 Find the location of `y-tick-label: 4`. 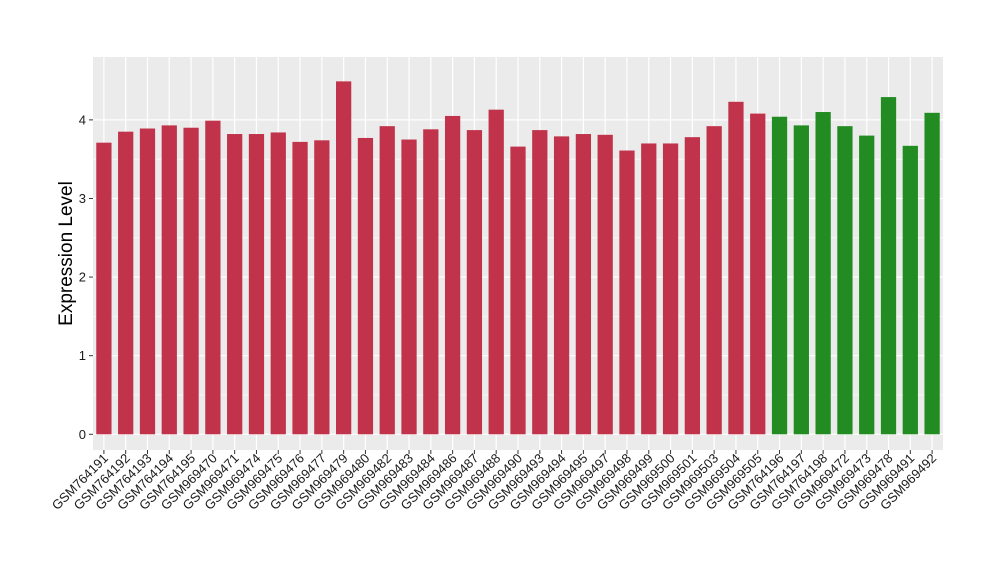

y-tick-label: 4 is located at coordinates (82, 119).